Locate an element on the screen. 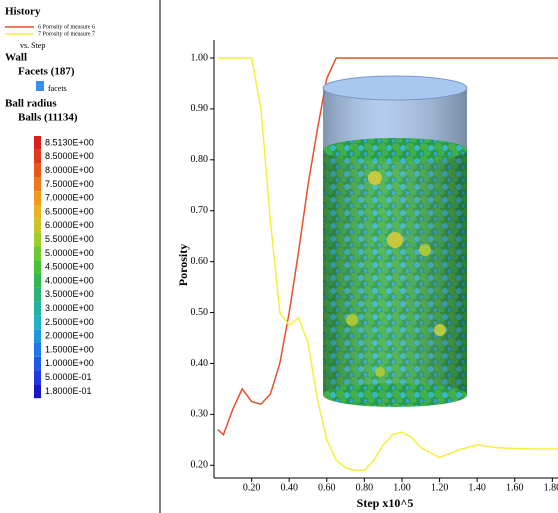 The image size is (558, 513). y-tick-label: 0.40 is located at coordinates (200, 363).